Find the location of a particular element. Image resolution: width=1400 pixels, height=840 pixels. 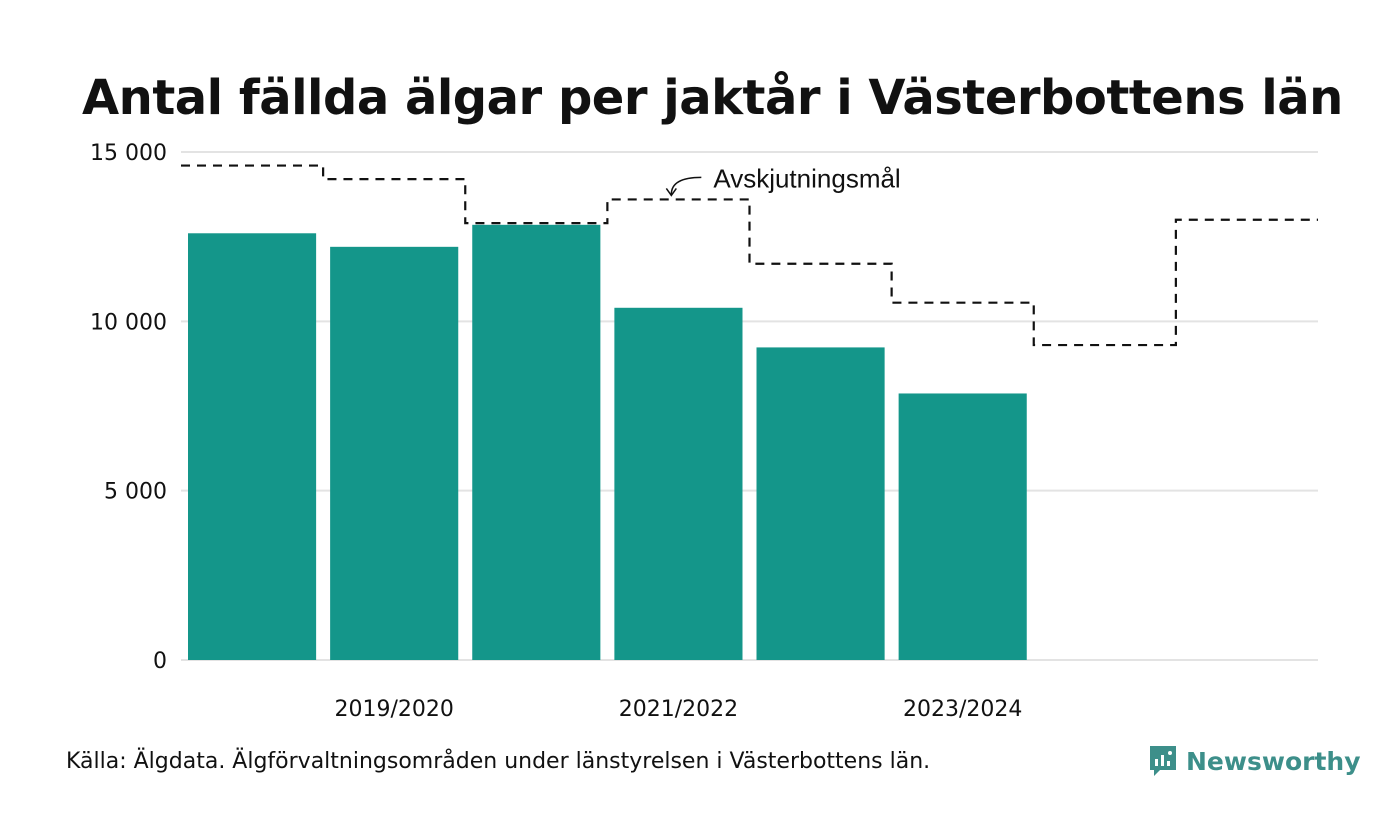

annotation-label: Avskjutningsmål is located at coordinates (806, 178).